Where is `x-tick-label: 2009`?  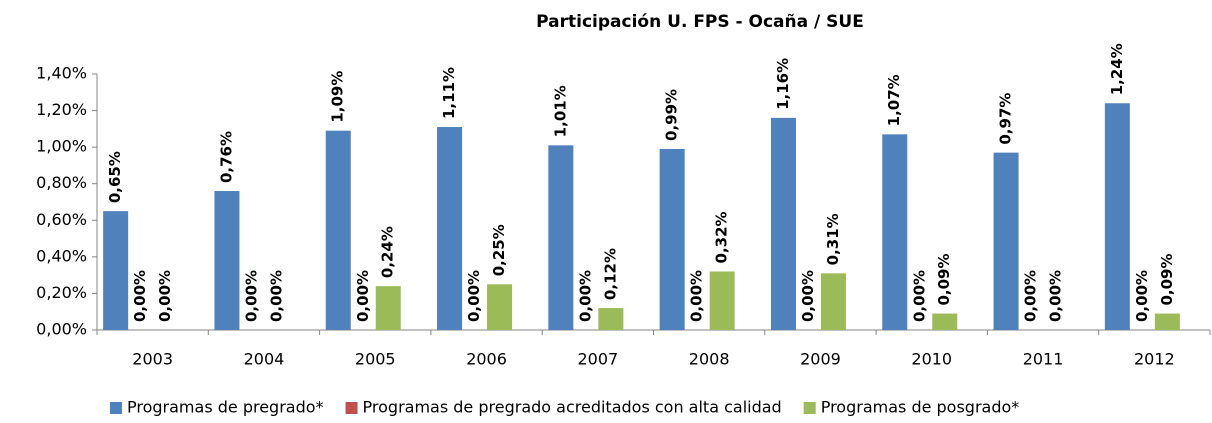
x-tick-label: 2009 is located at coordinates (820, 359).